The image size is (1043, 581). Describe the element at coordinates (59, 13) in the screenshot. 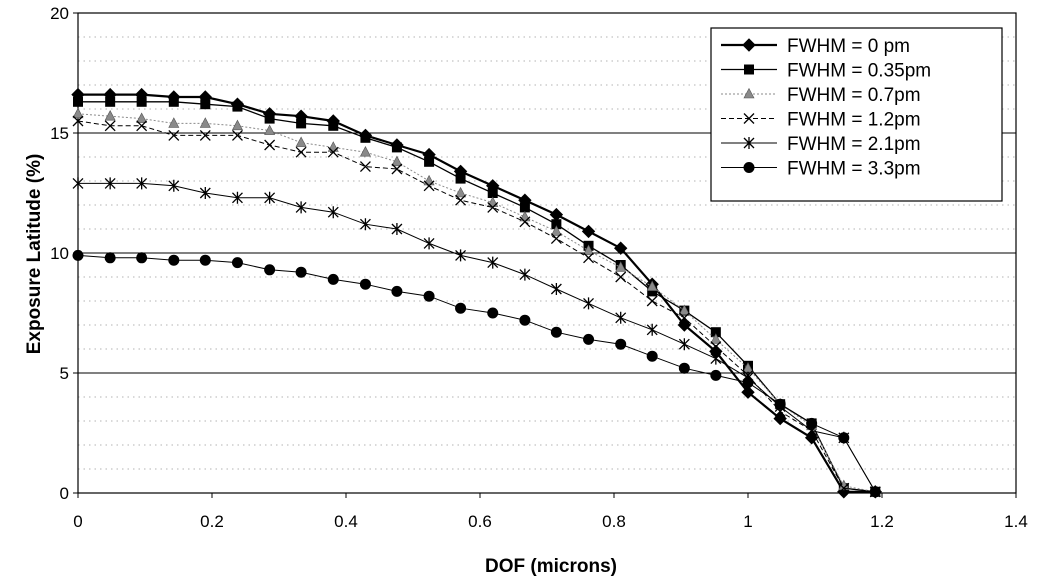

I see `y-tick-label: 20` at that location.